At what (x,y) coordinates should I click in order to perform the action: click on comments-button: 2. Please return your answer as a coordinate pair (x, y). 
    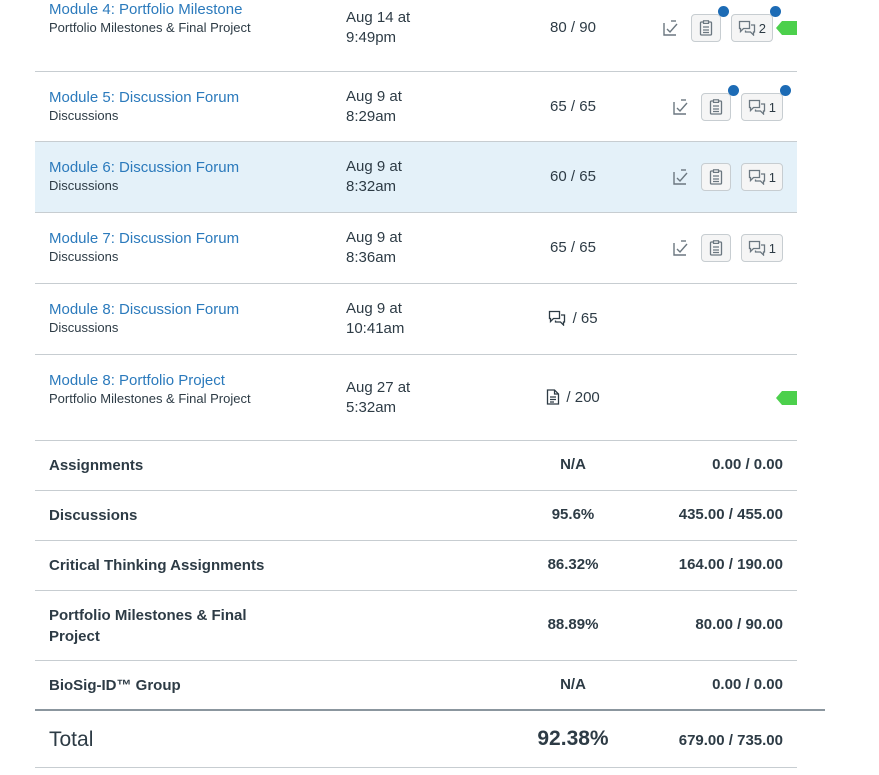
    Looking at the image, I should click on (755, 24).